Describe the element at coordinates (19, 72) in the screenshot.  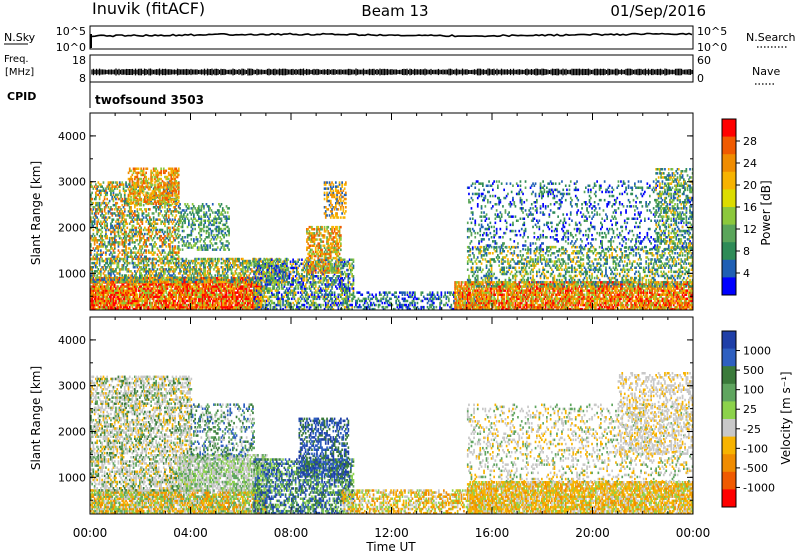
I see `freq-unit-label: [MHz]` at that location.